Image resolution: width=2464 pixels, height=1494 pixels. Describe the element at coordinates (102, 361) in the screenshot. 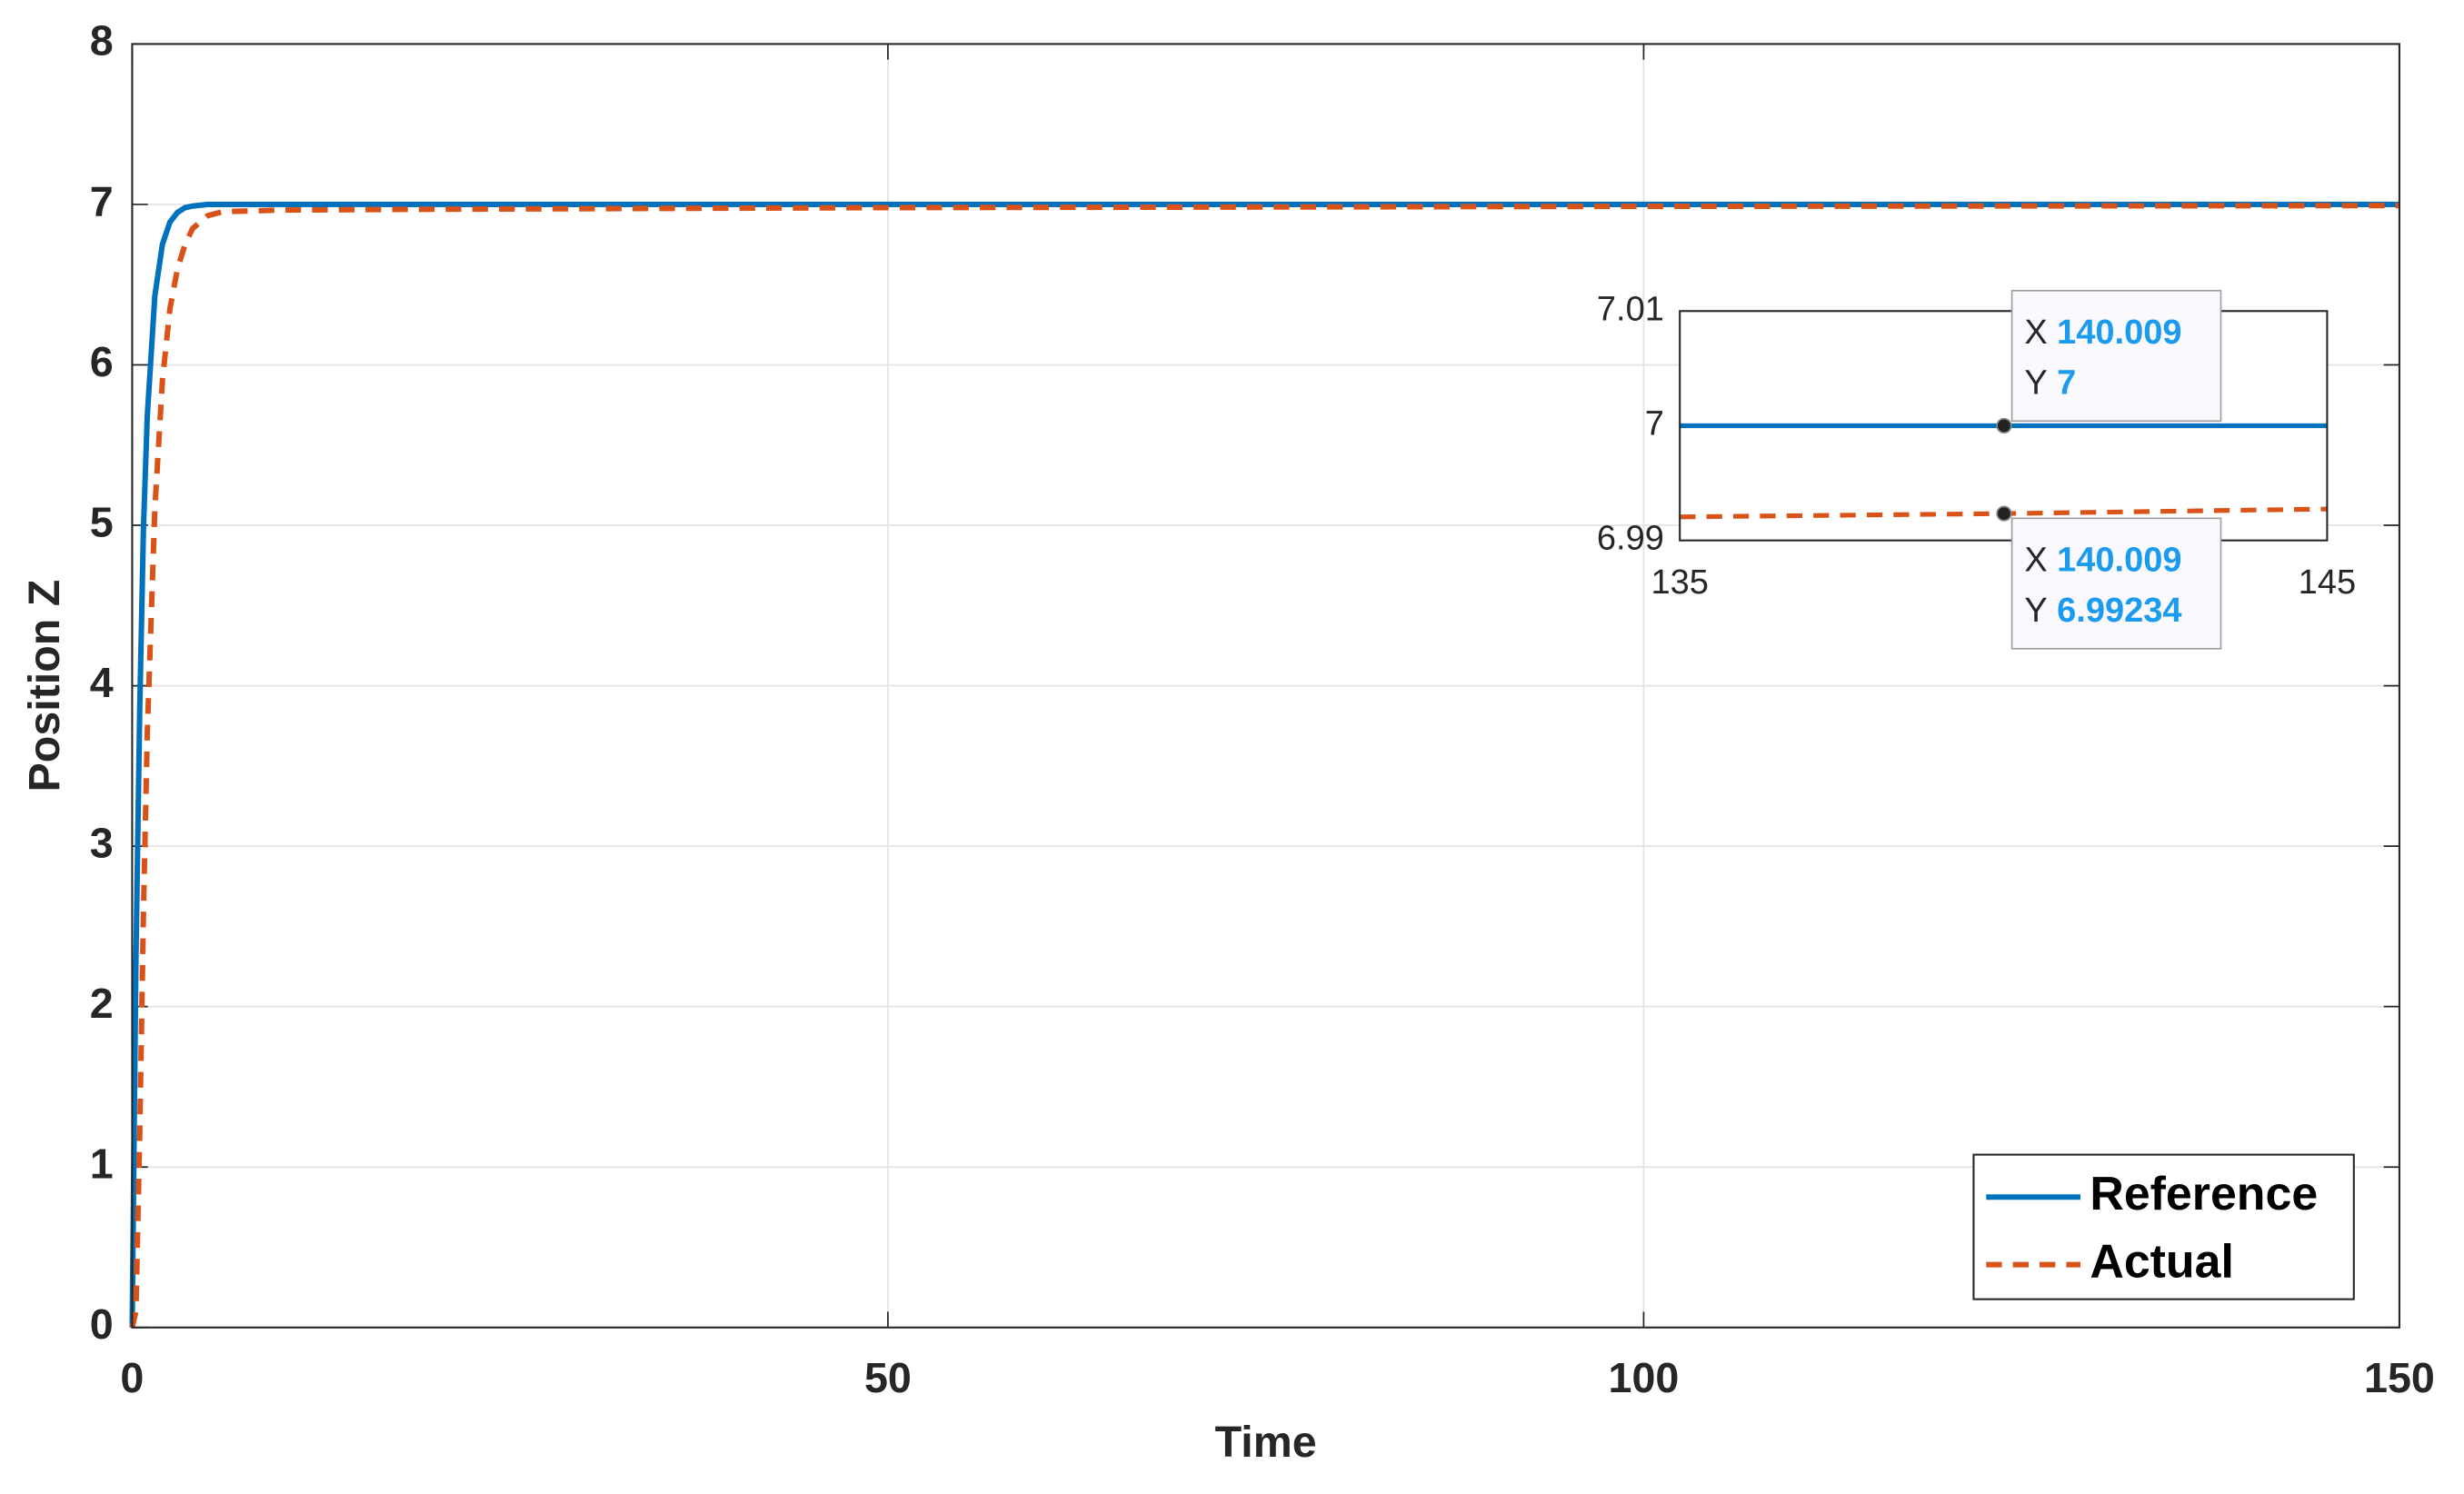

I see `y-tick-label: 6` at that location.